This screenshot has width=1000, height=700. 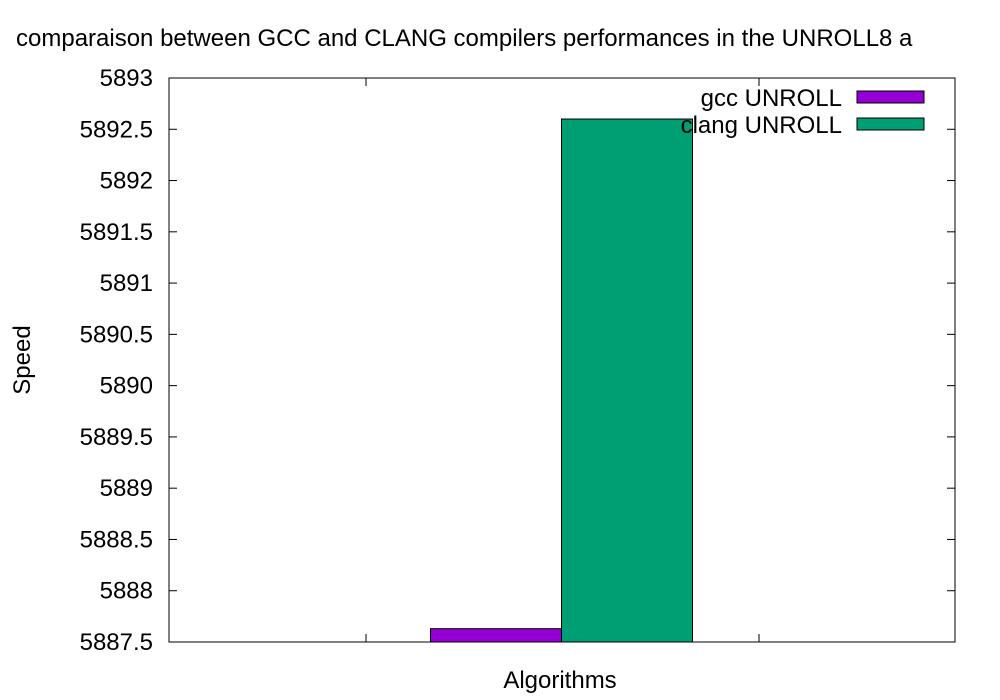 What do you see at coordinates (126, 283) in the screenshot?
I see `y-tick-label: 5891` at bounding box center [126, 283].